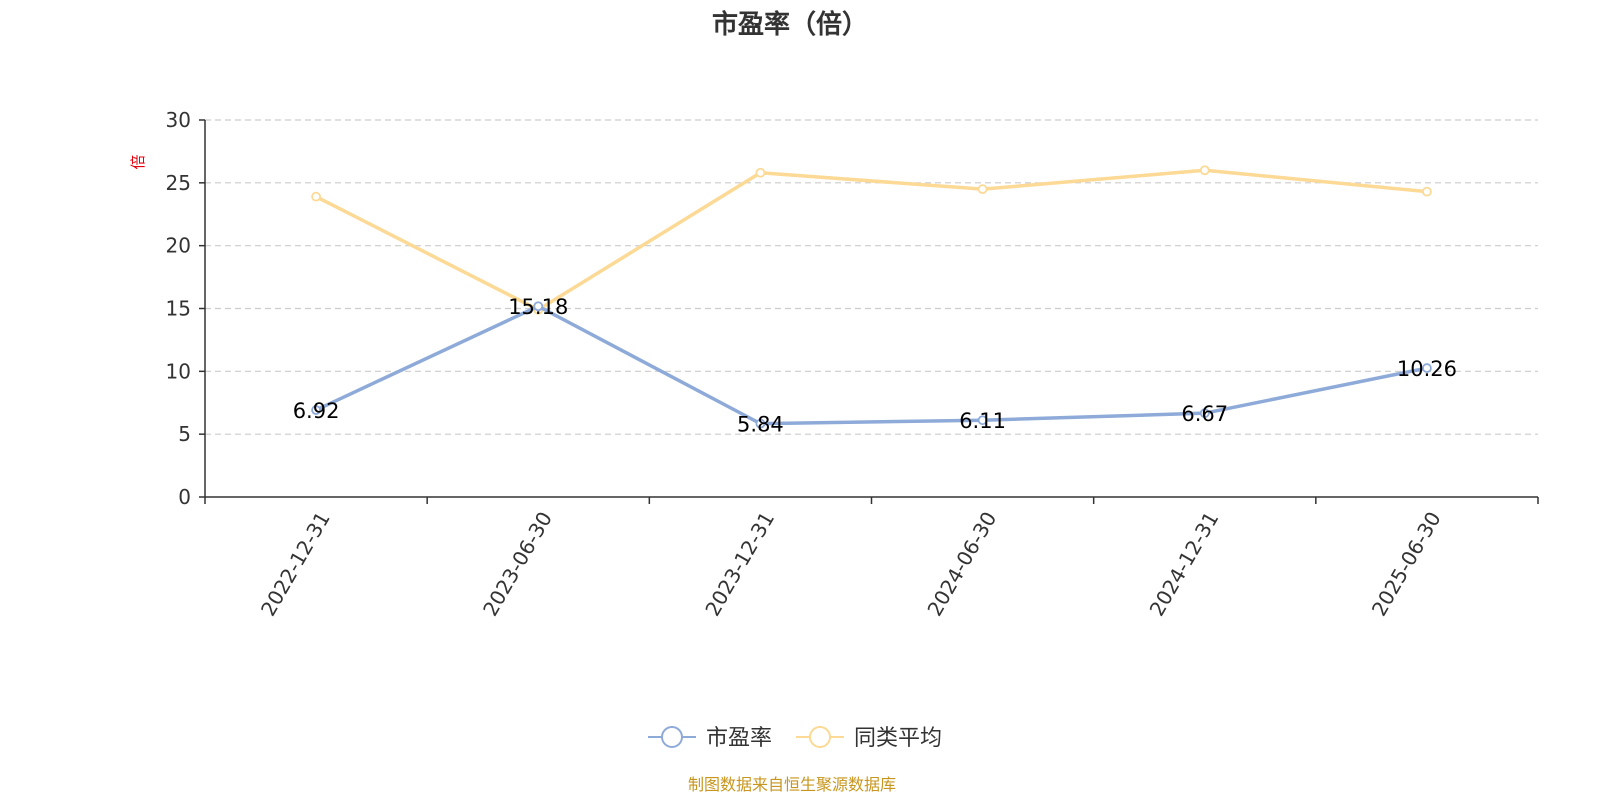 The width and height of the screenshot is (1600, 800). What do you see at coordinates (178, 246) in the screenshot?
I see `y-tick-label: 20` at bounding box center [178, 246].